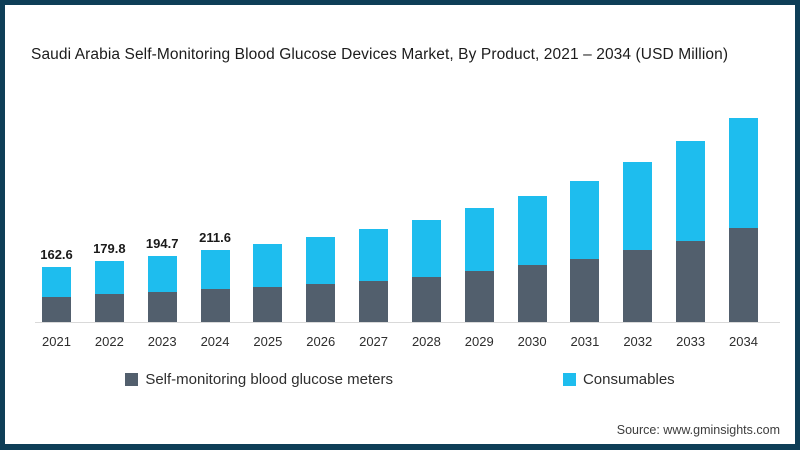 This screenshot has width=800, height=450. What do you see at coordinates (56, 309) in the screenshot?
I see `meters-segment-2021` at bounding box center [56, 309].